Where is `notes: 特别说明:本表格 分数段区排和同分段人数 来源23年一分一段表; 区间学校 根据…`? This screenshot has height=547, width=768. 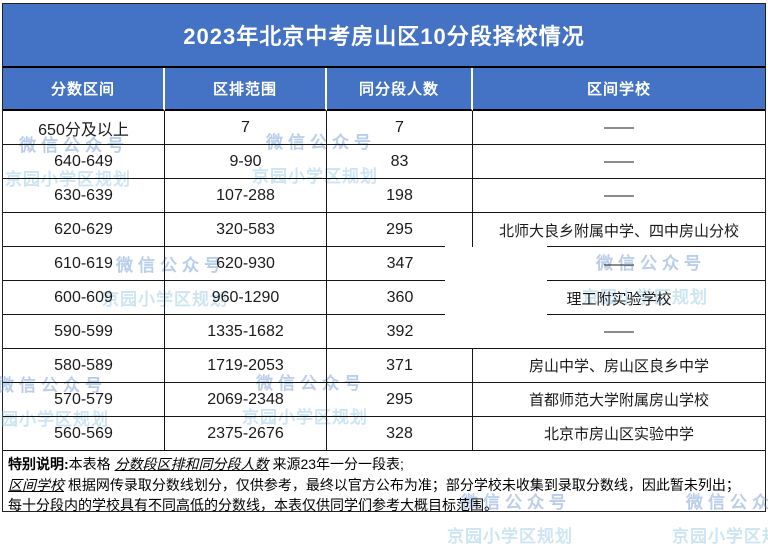
notes: 特别说明:本表格 分数段区排和同分段人数 来源23年一分一段表; 区间学校 根据… is located at coordinates (384, 483).